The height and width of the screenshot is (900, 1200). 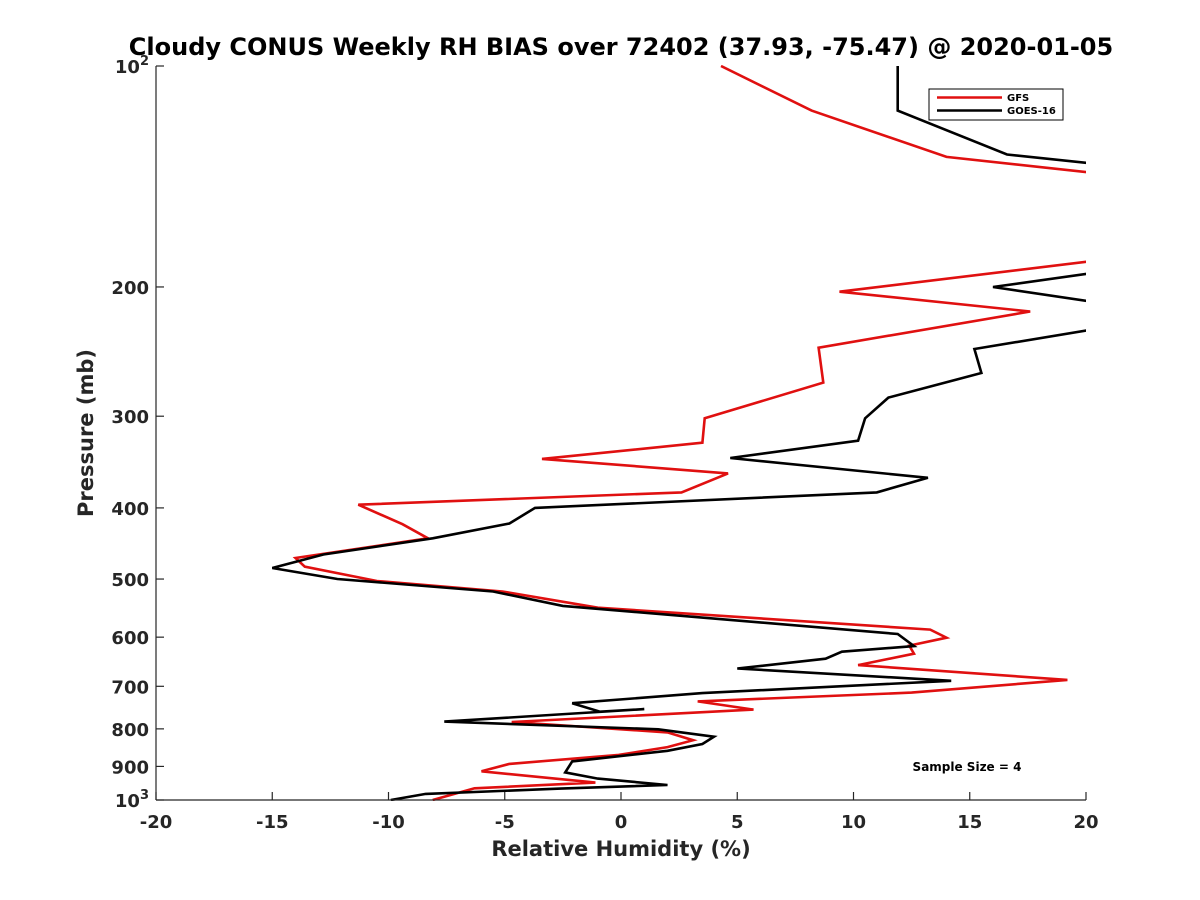 What do you see at coordinates (137, 433) in the screenshot?
I see `y-axis-ticks: 10² 200 300 400 500 600 700 800 900 10³` at bounding box center [137, 433].